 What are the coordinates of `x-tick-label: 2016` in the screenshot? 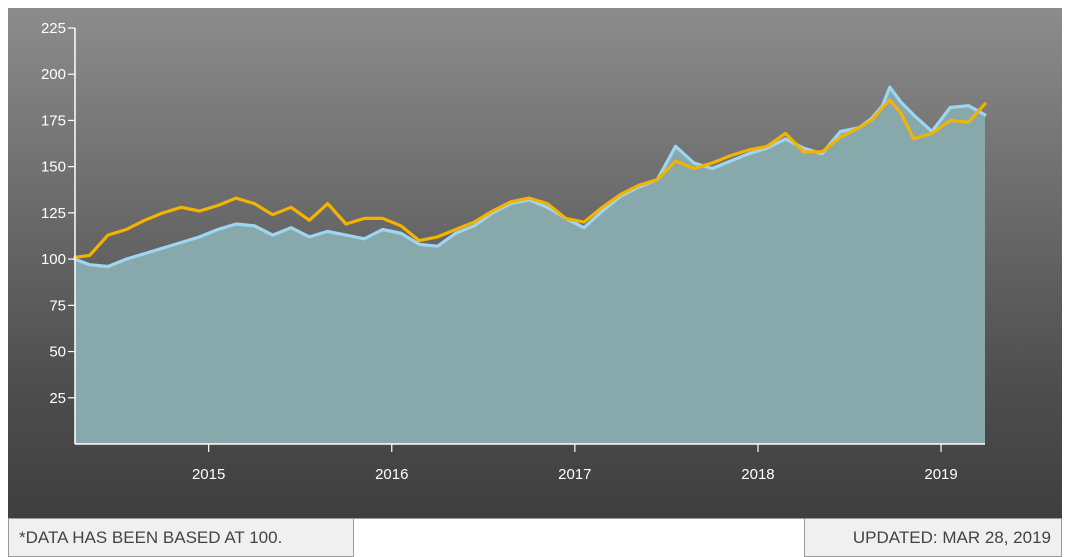 It's located at (391, 474).